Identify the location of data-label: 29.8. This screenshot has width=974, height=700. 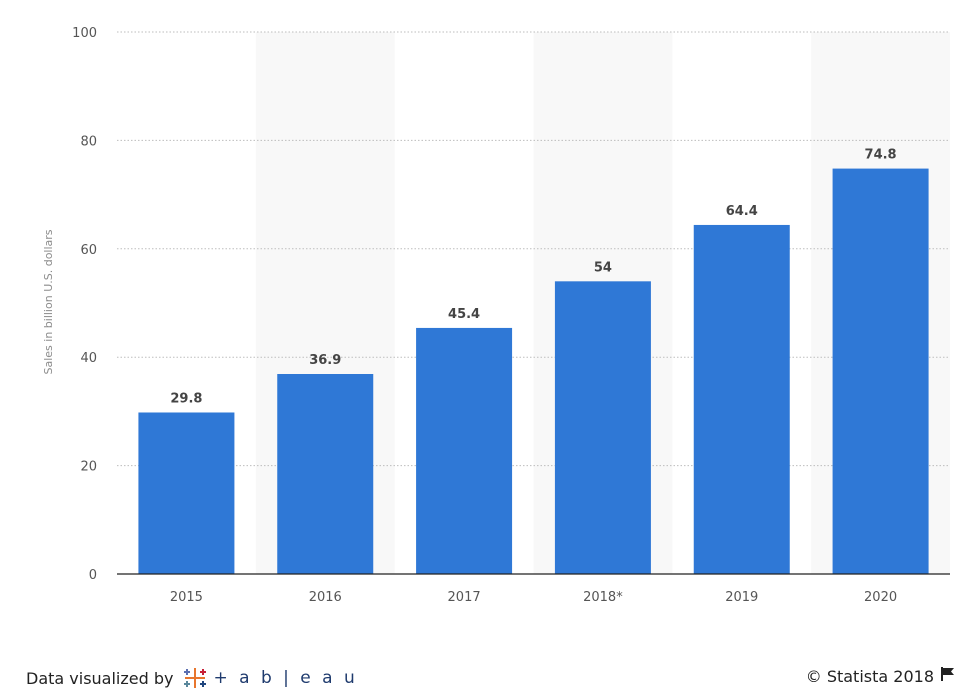
(186, 398).